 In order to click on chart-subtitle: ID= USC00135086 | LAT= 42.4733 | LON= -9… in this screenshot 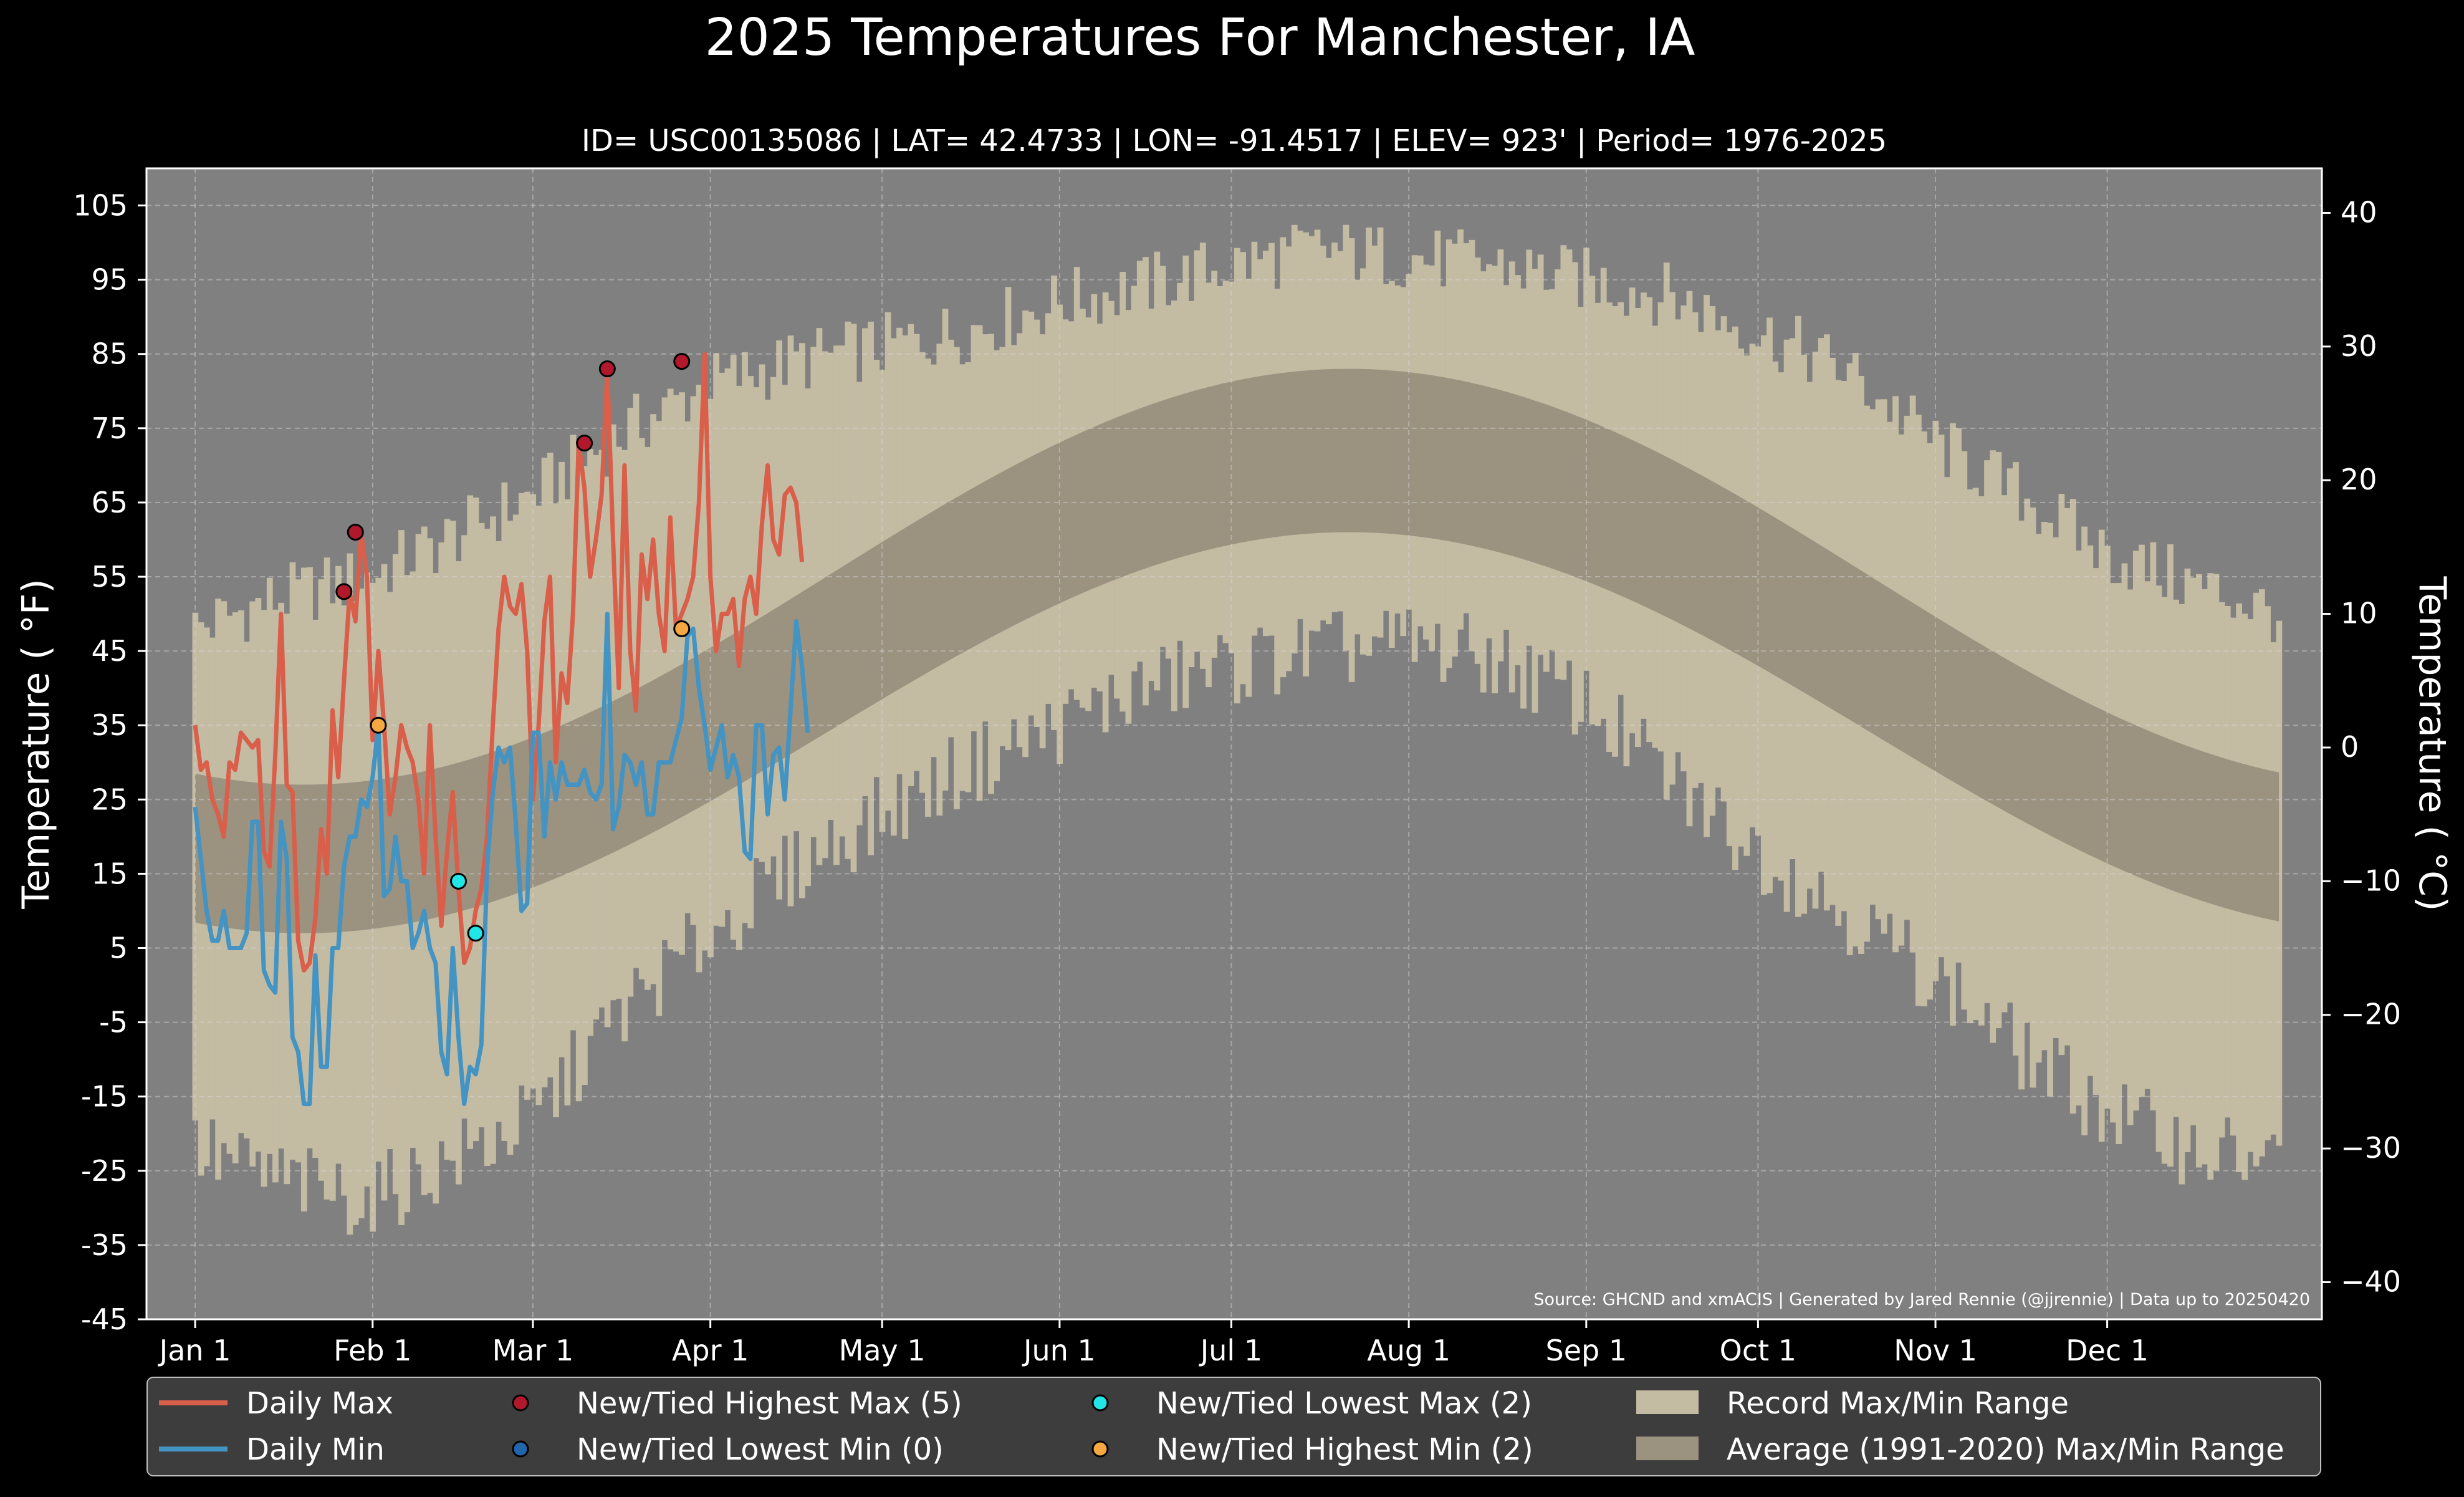, I will do `click(1234, 140)`.